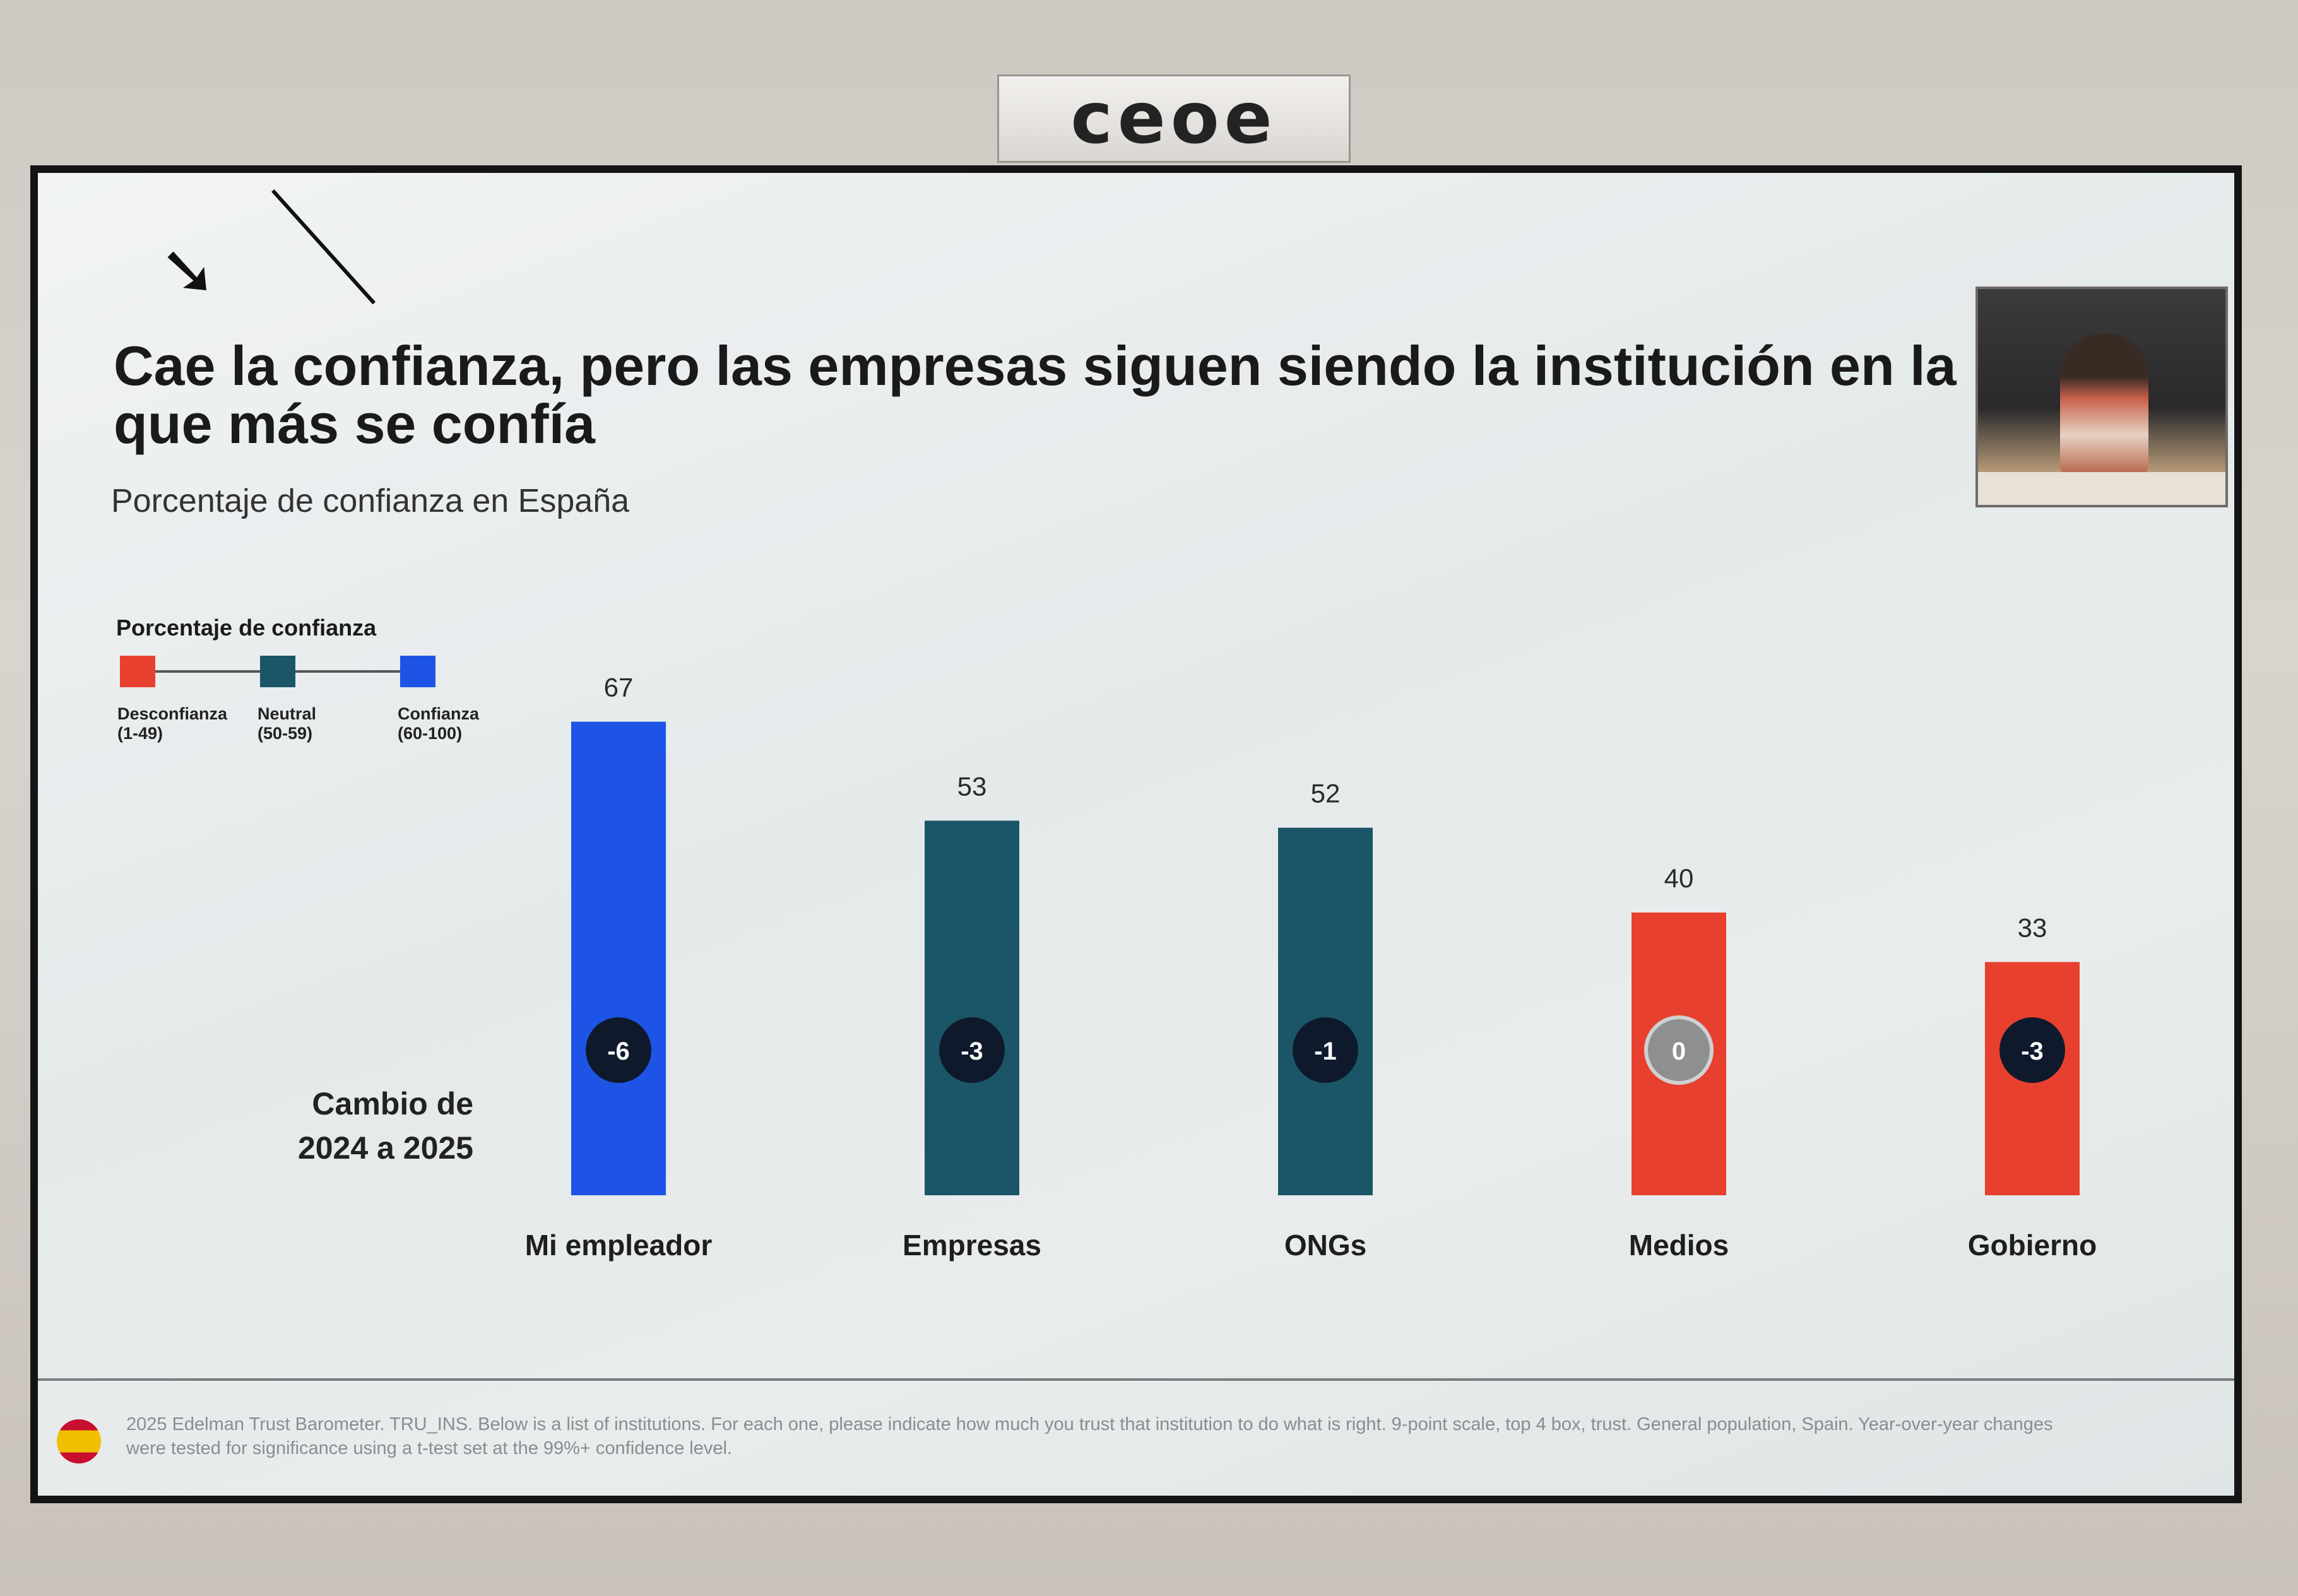 The image size is (2298, 1596). Describe the element at coordinates (287, 723) in the screenshot. I see `legend-label-neutral: Neutral (50-59)` at that location.